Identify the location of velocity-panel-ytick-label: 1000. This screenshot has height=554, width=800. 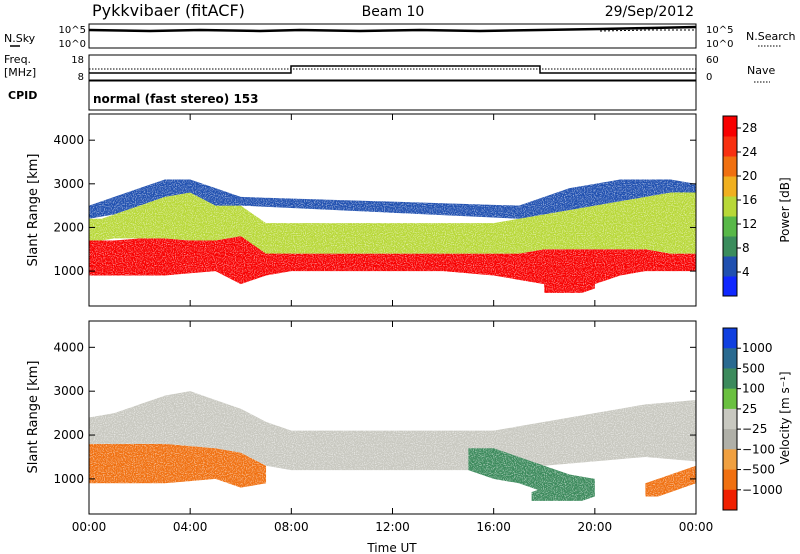
(68, 479).